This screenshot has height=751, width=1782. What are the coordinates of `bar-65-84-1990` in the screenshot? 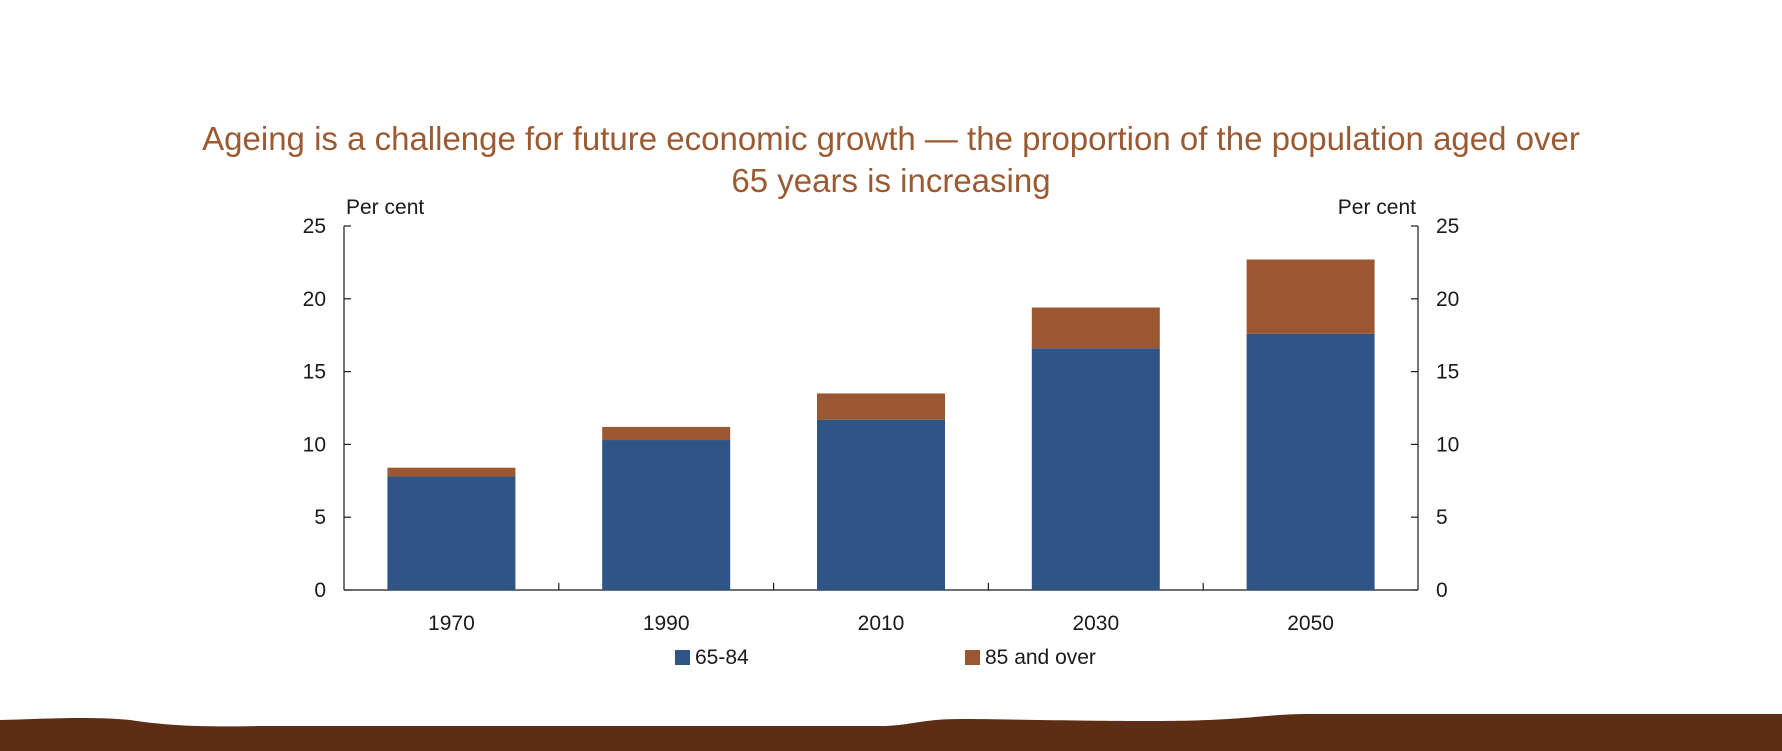 It's located at (666, 515).